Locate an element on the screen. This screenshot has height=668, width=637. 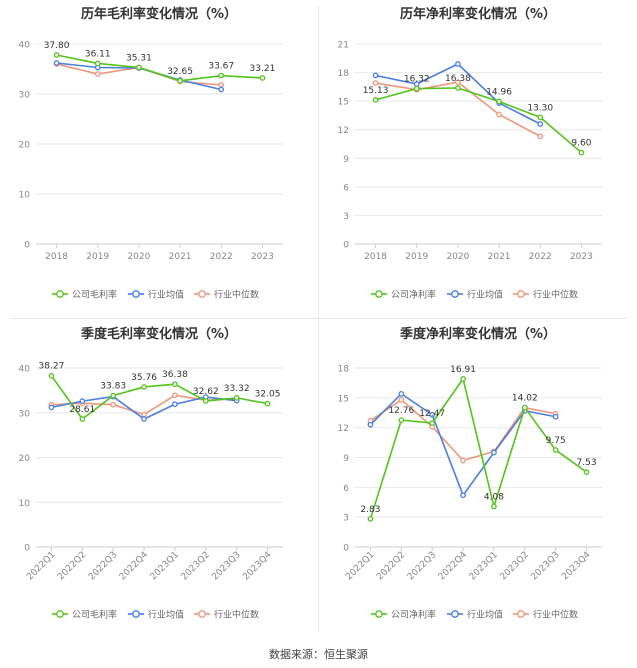
data-label: 33.21 is located at coordinates (263, 69).